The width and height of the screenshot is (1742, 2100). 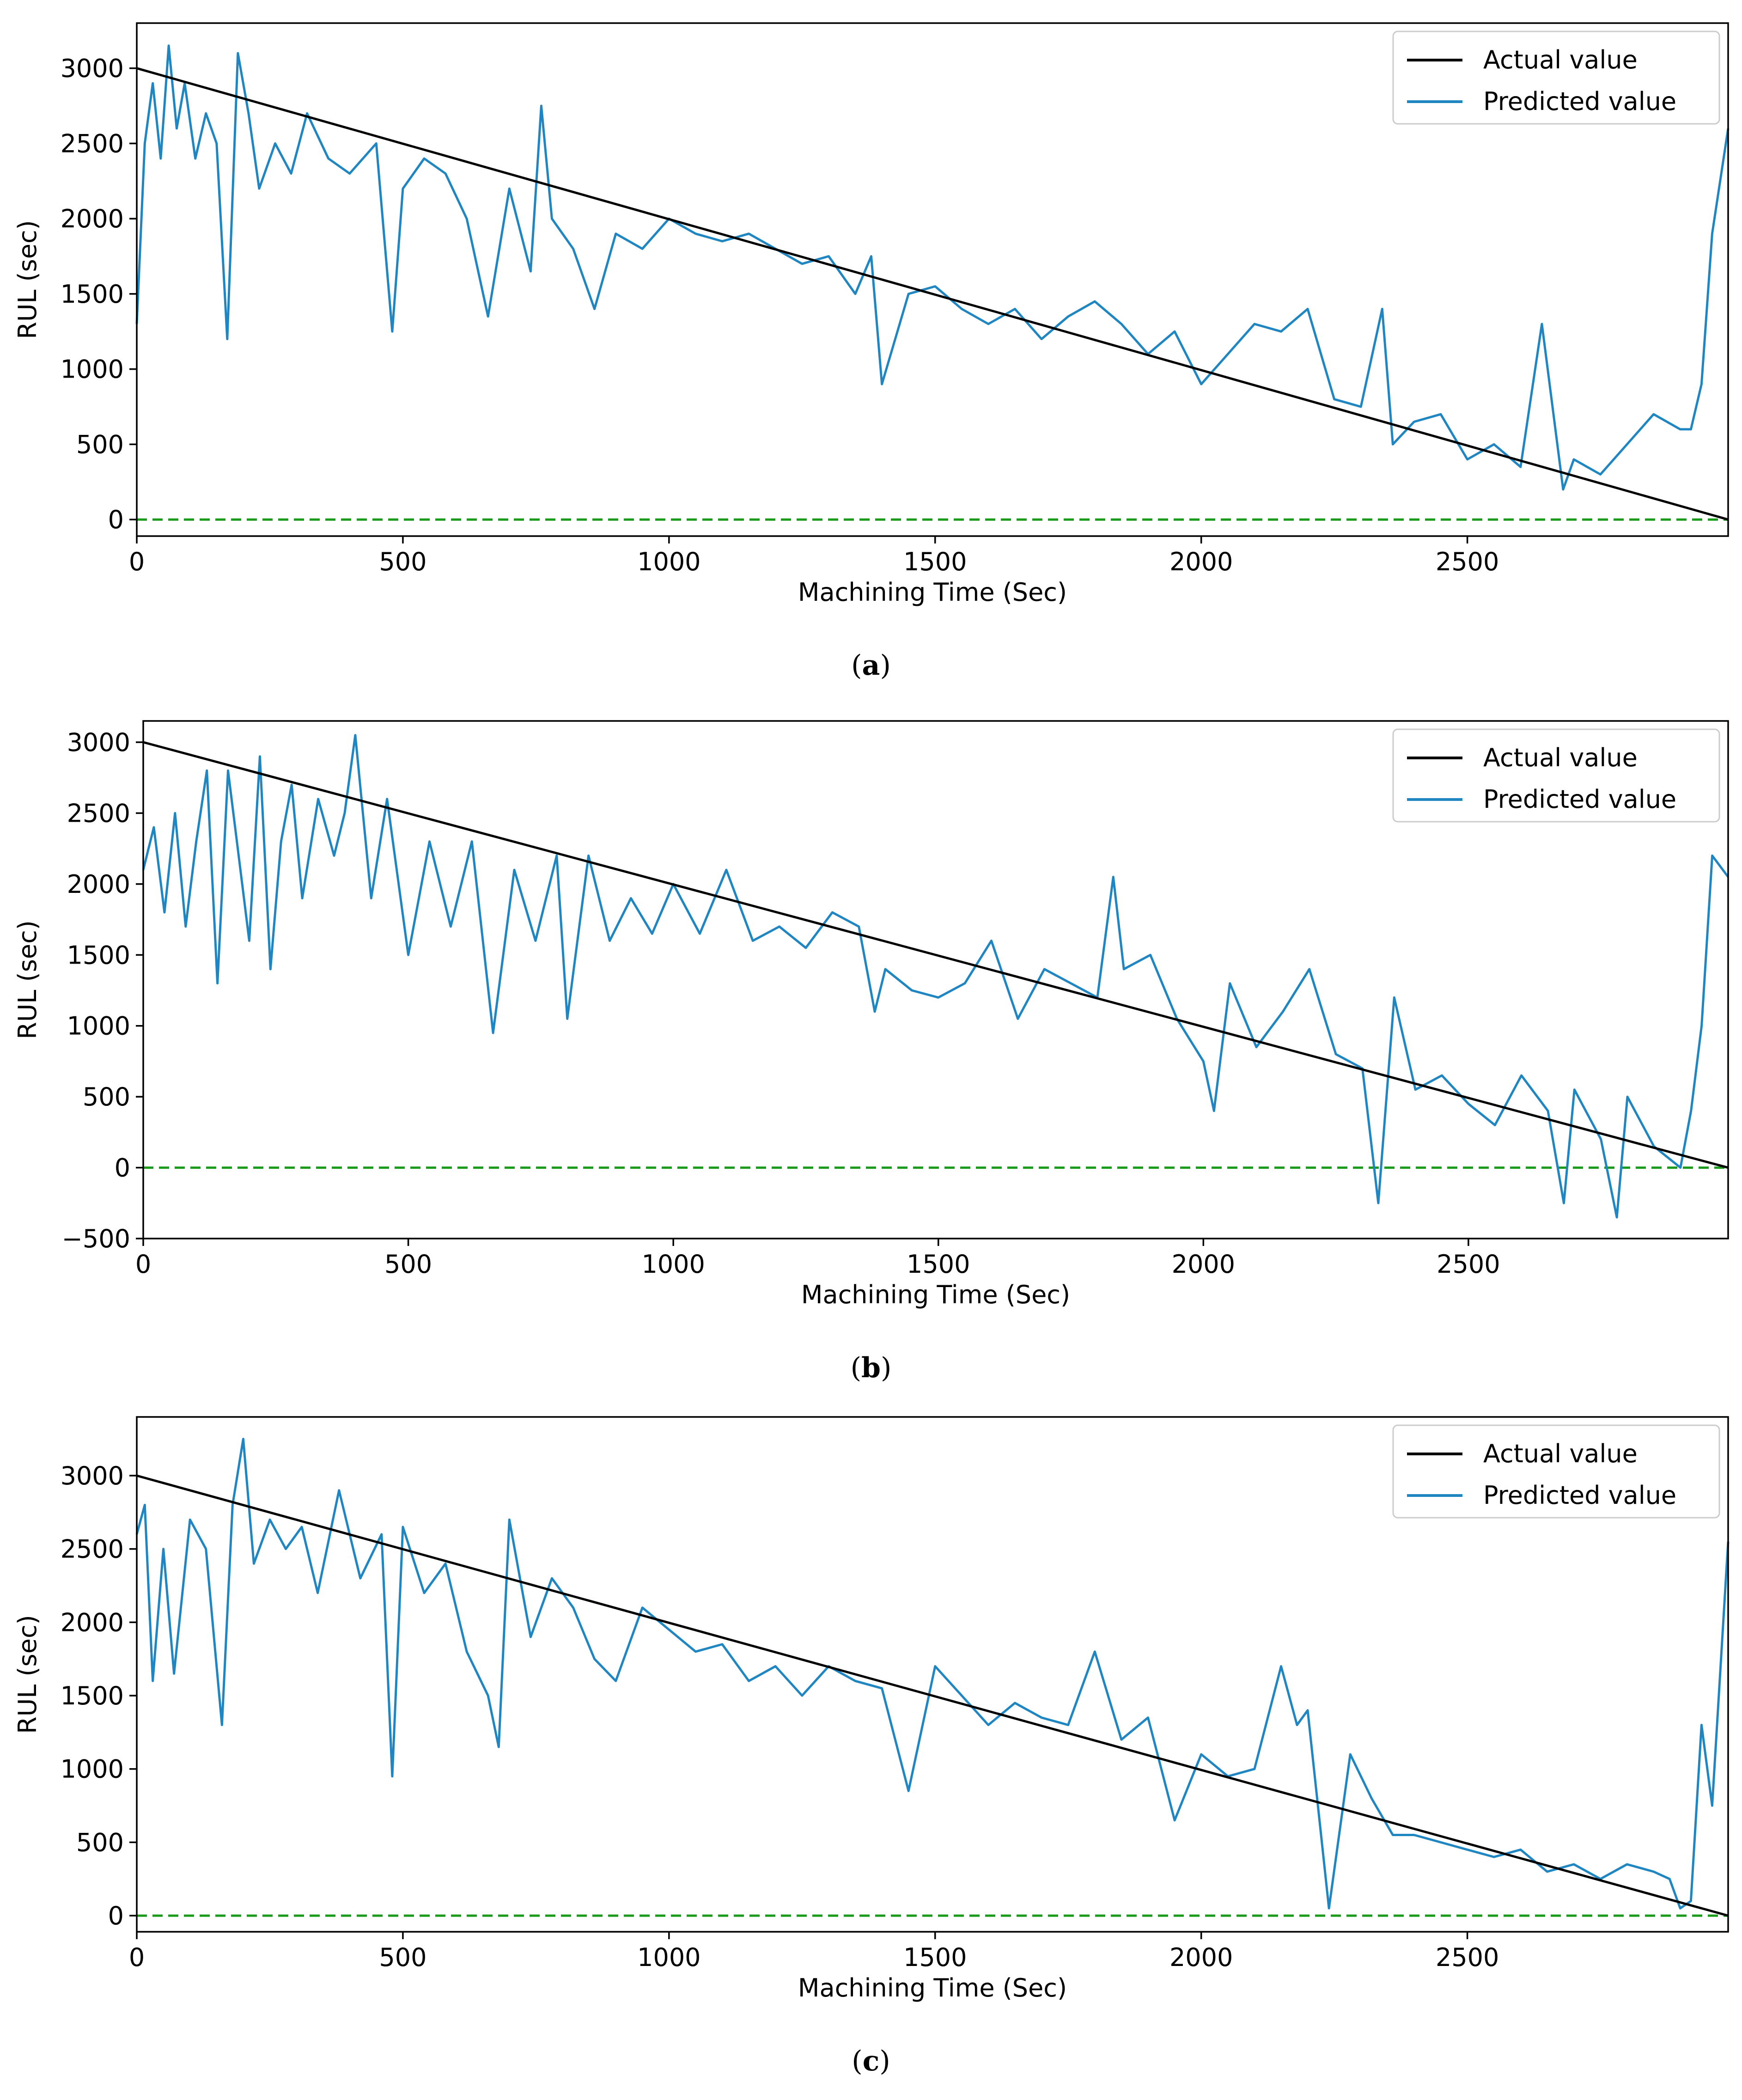 I want to click on panel-c-x-tick-label: 500, so click(x=402, y=1958).